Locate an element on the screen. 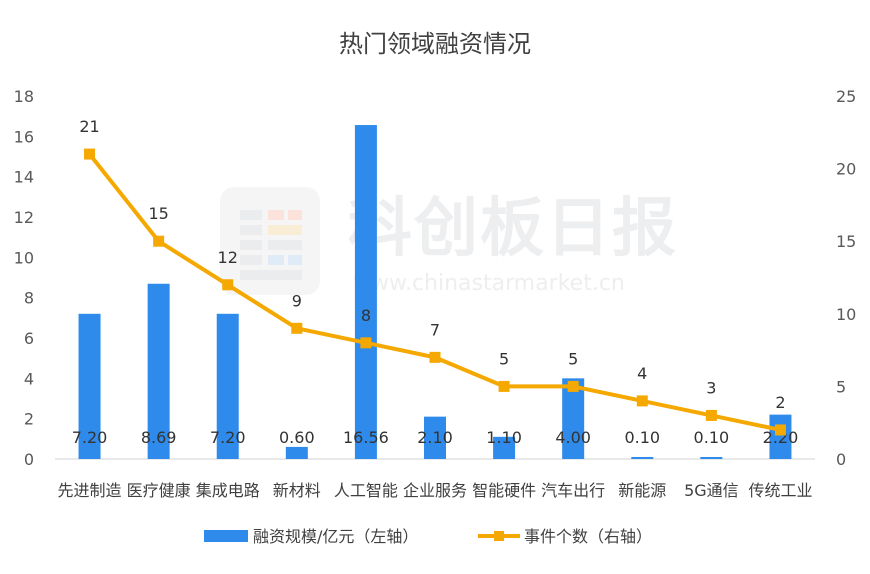 The image size is (870, 574). left-tick-label: 2 is located at coordinates (29, 419).